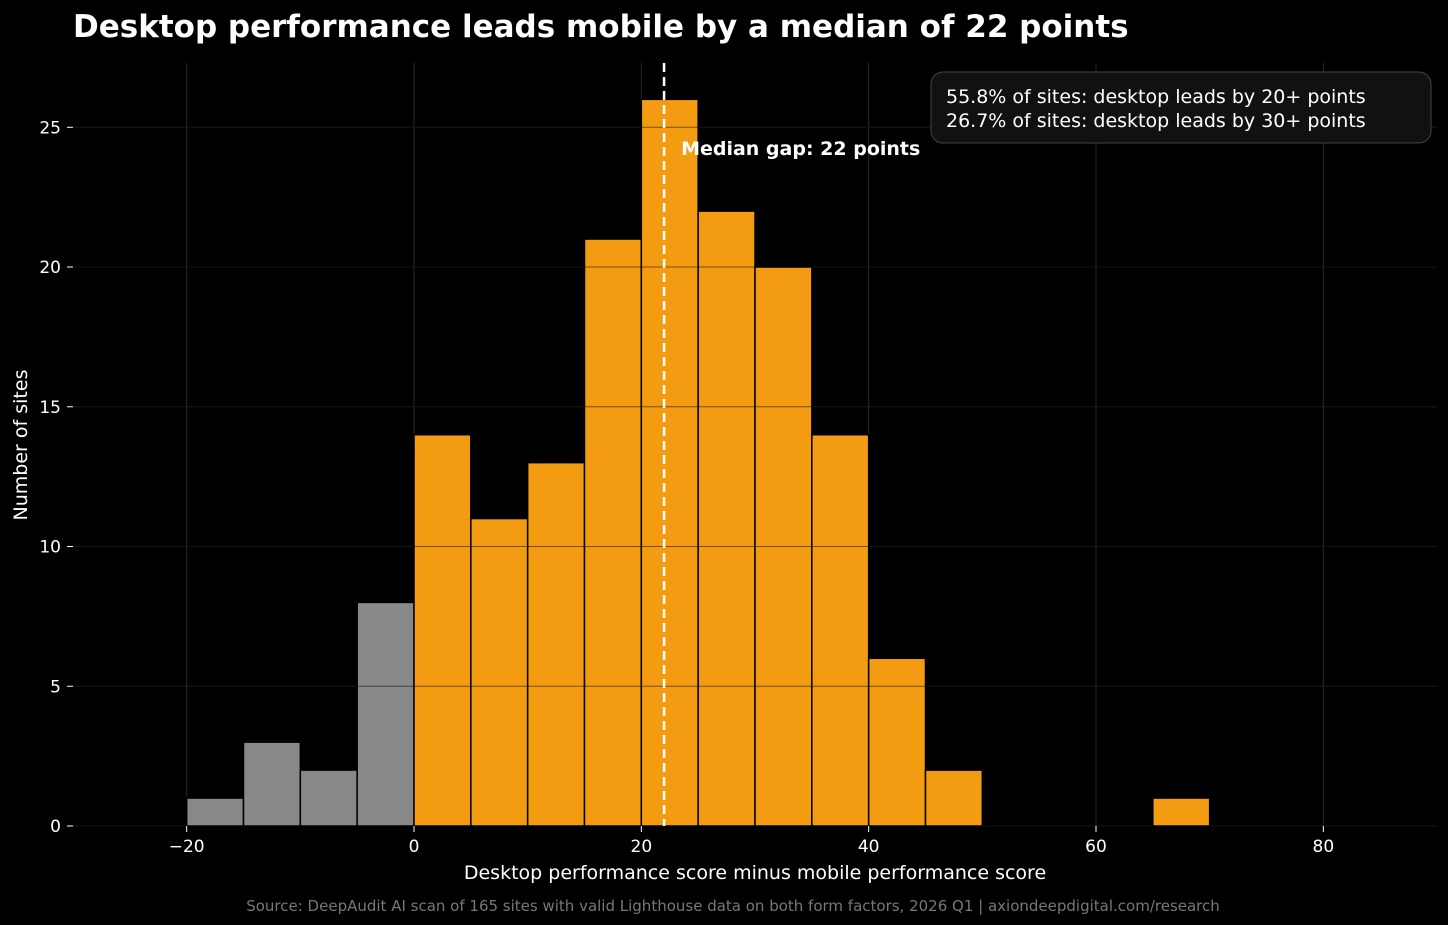 This screenshot has height=925, width=1448. Describe the element at coordinates (187, 847) in the screenshot. I see `x-tick-label: −20` at that location.